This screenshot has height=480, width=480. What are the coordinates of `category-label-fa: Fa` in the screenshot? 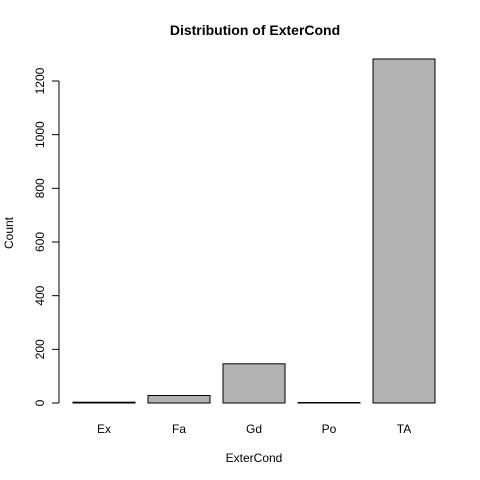 It's located at (179, 429).